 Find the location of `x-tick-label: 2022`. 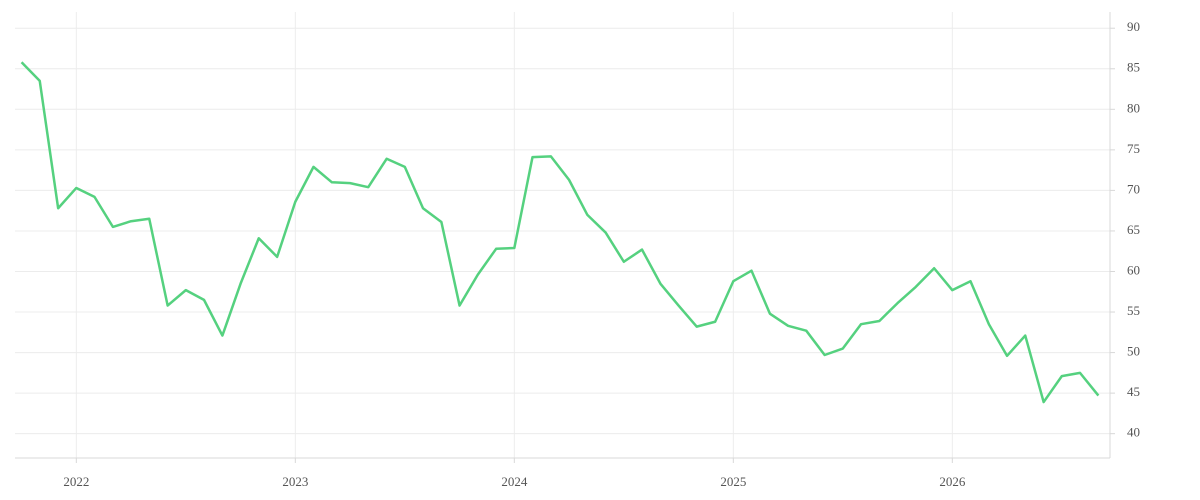

x-tick-label: 2022 is located at coordinates (76, 481).